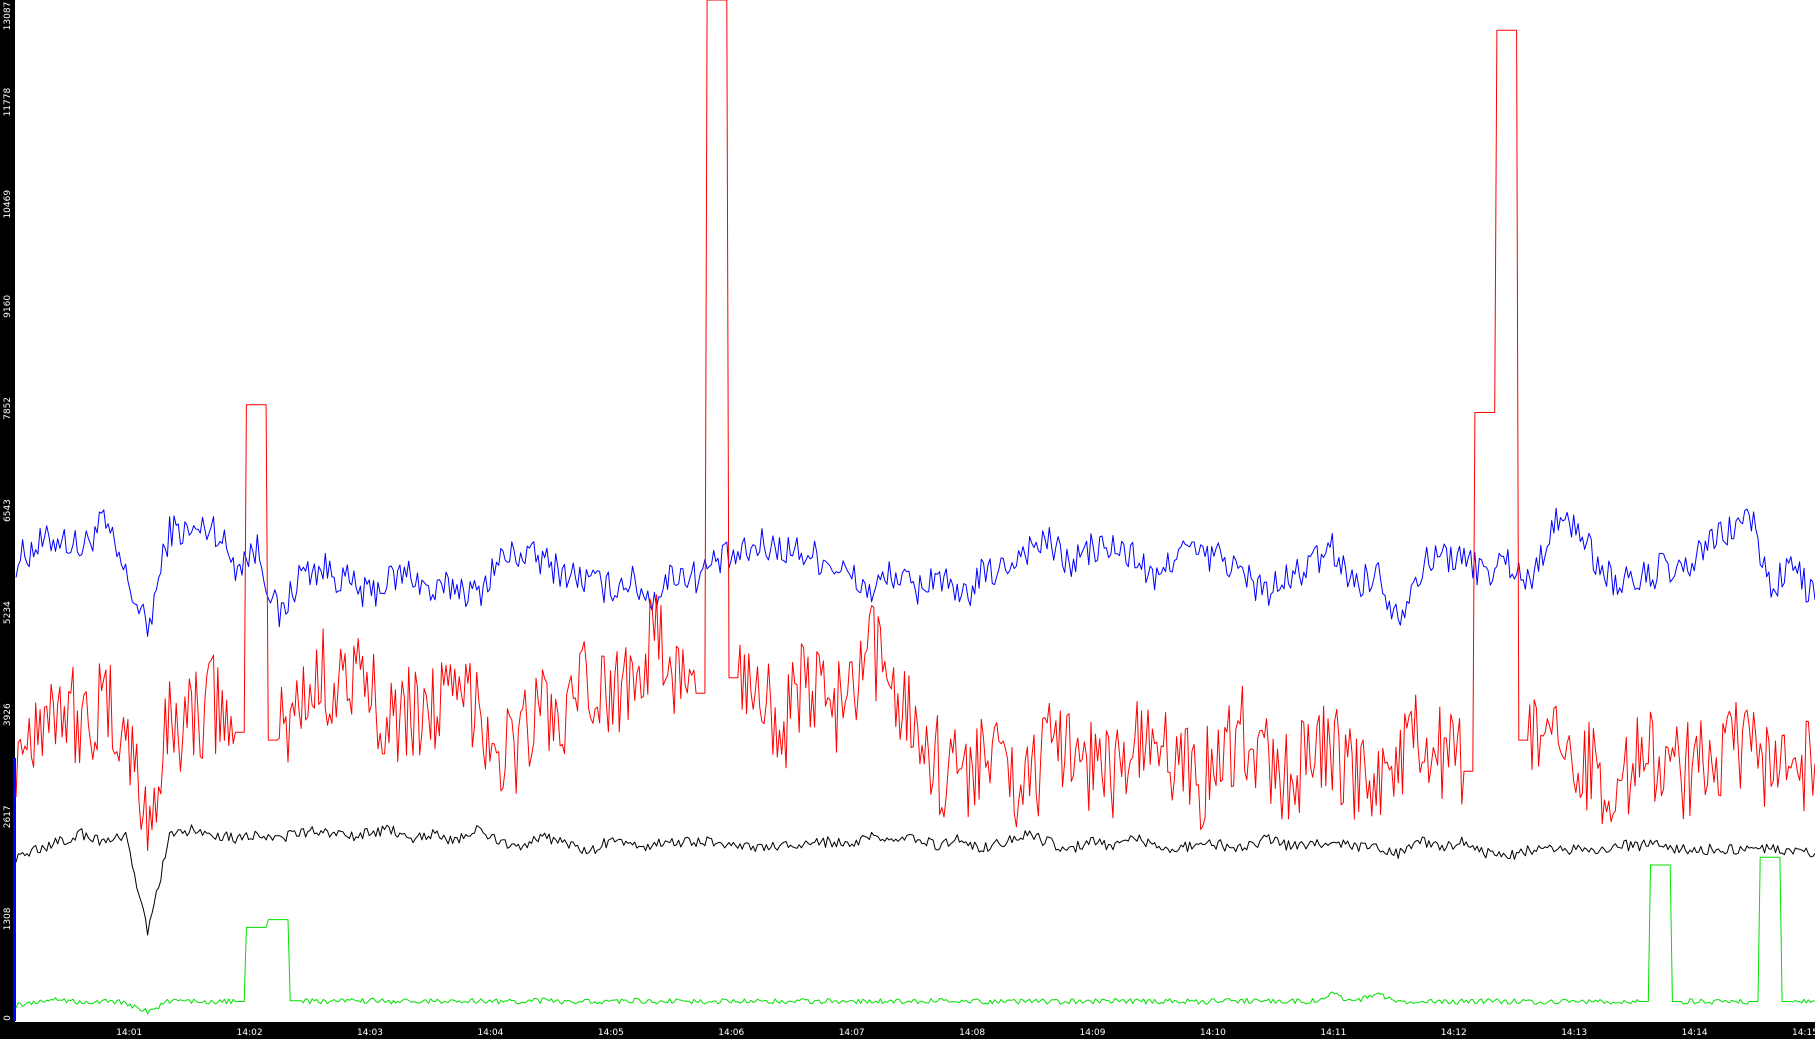 This screenshot has width=1815, height=1039. Describe the element at coordinates (731, 1033) in the screenshot. I see `x-tick-label: 14:06` at that location.